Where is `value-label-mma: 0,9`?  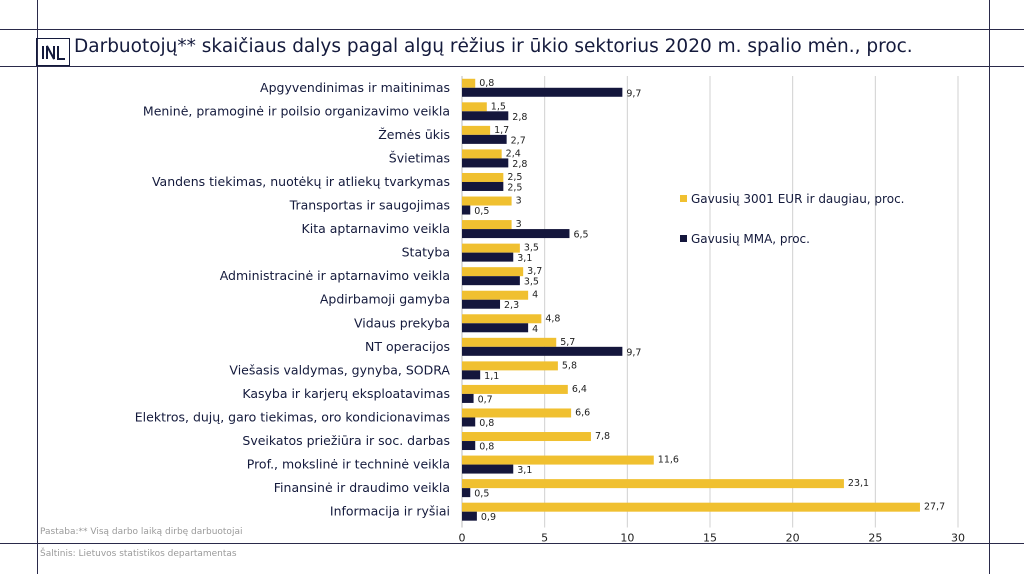
value-label-mma: 0,9 is located at coordinates (488, 517).